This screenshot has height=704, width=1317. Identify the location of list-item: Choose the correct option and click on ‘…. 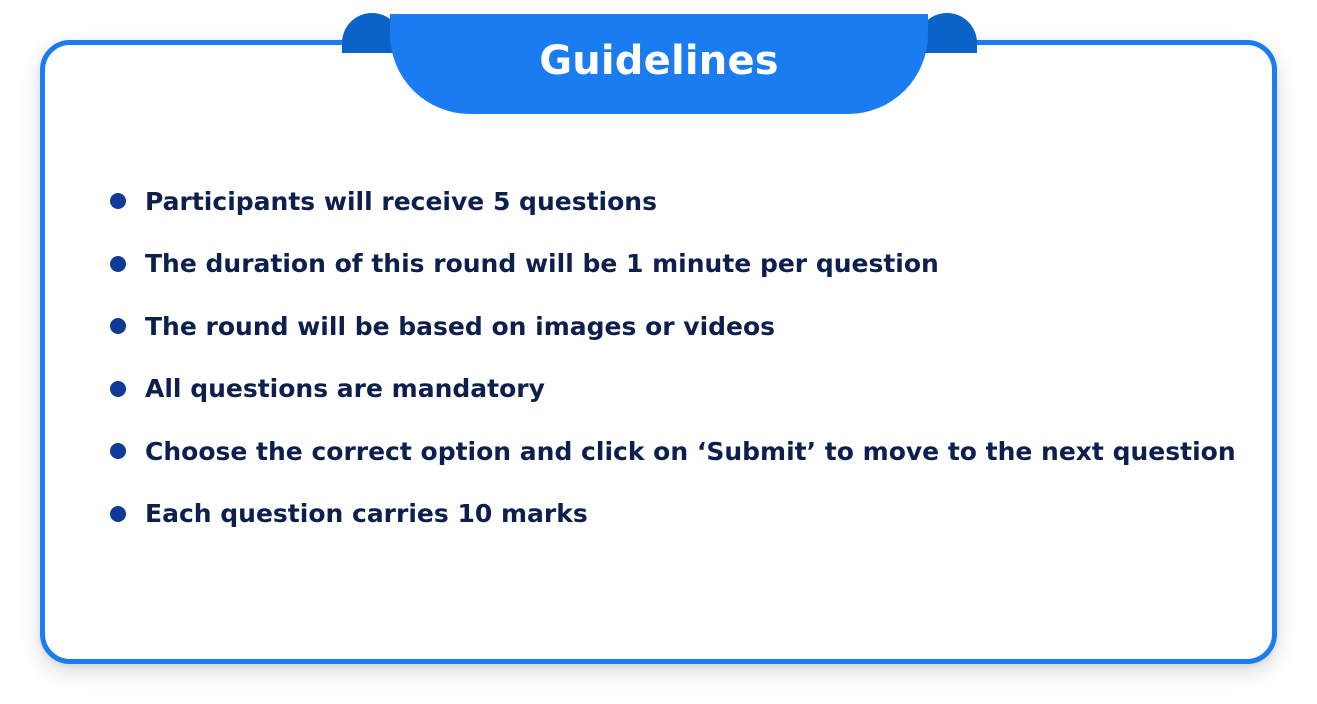
(673, 451).